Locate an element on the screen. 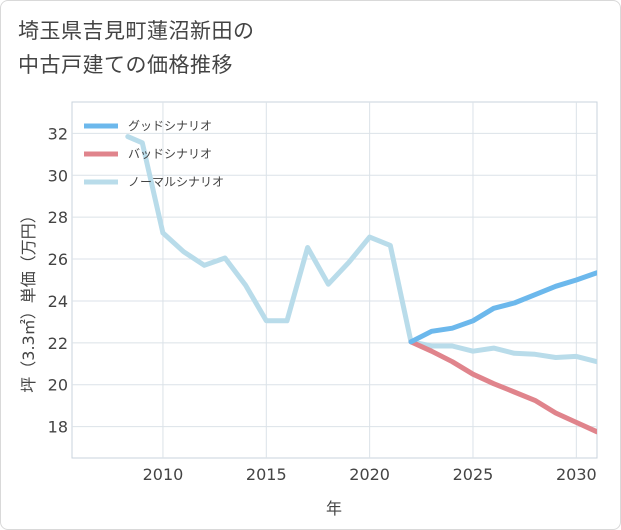 Image resolution: width=621 pixels, height=530 pixels. x-tick-label: 2020 is located at coordinates (369, 474).